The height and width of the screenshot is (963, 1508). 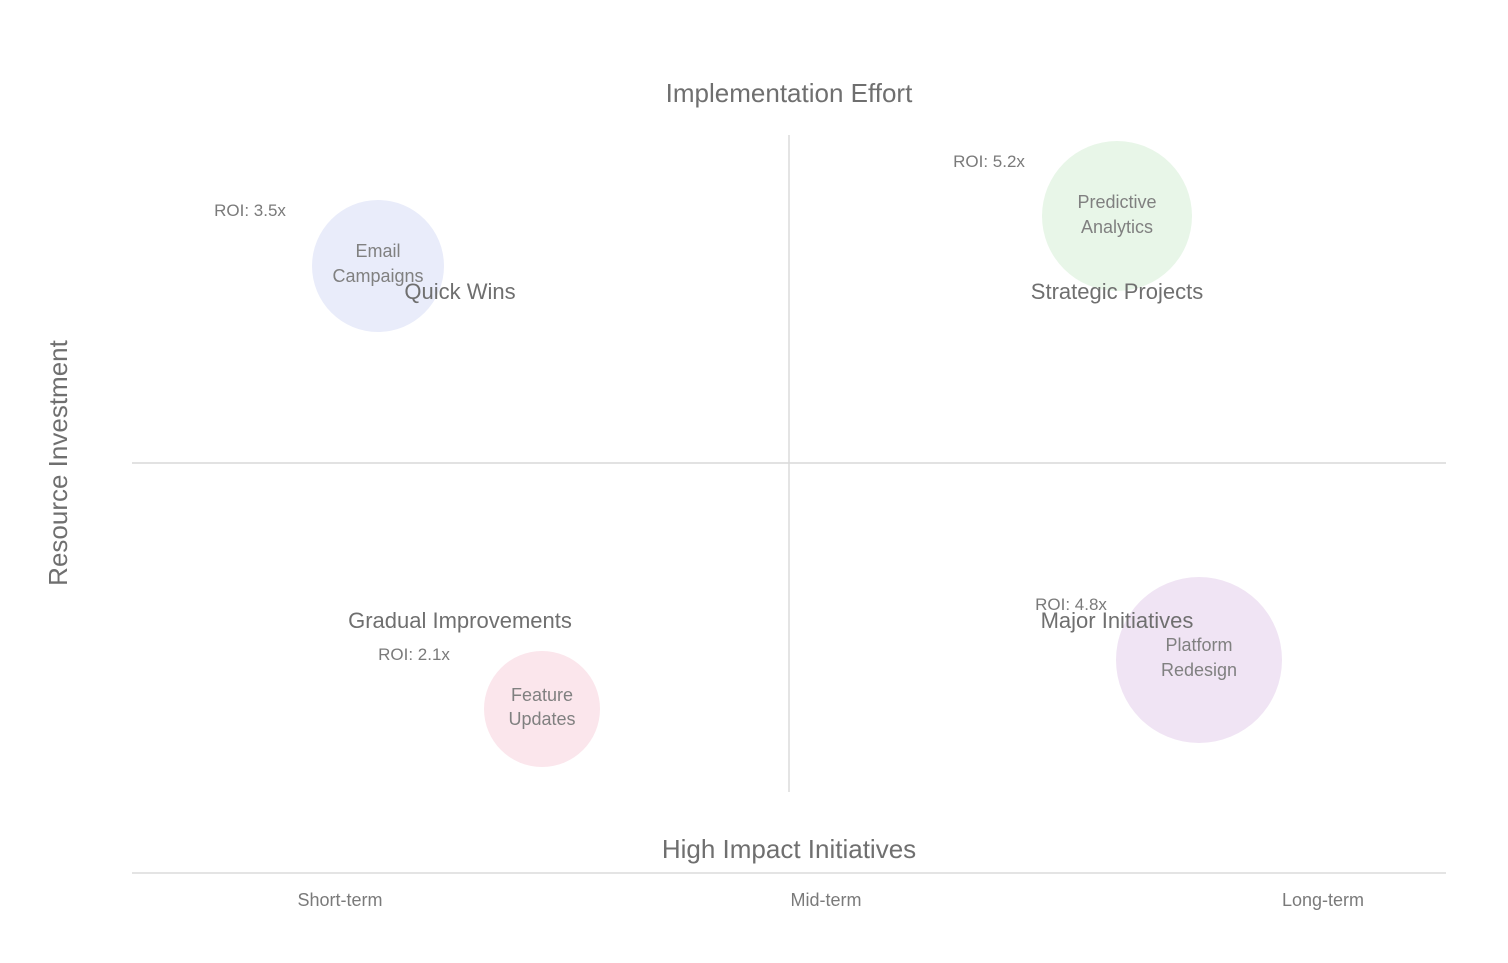 What do you see at coordinates (1323, 900) in the screenshot?
I see `x-tick-long-term: Long-term` at bounding box center [1323, 900].